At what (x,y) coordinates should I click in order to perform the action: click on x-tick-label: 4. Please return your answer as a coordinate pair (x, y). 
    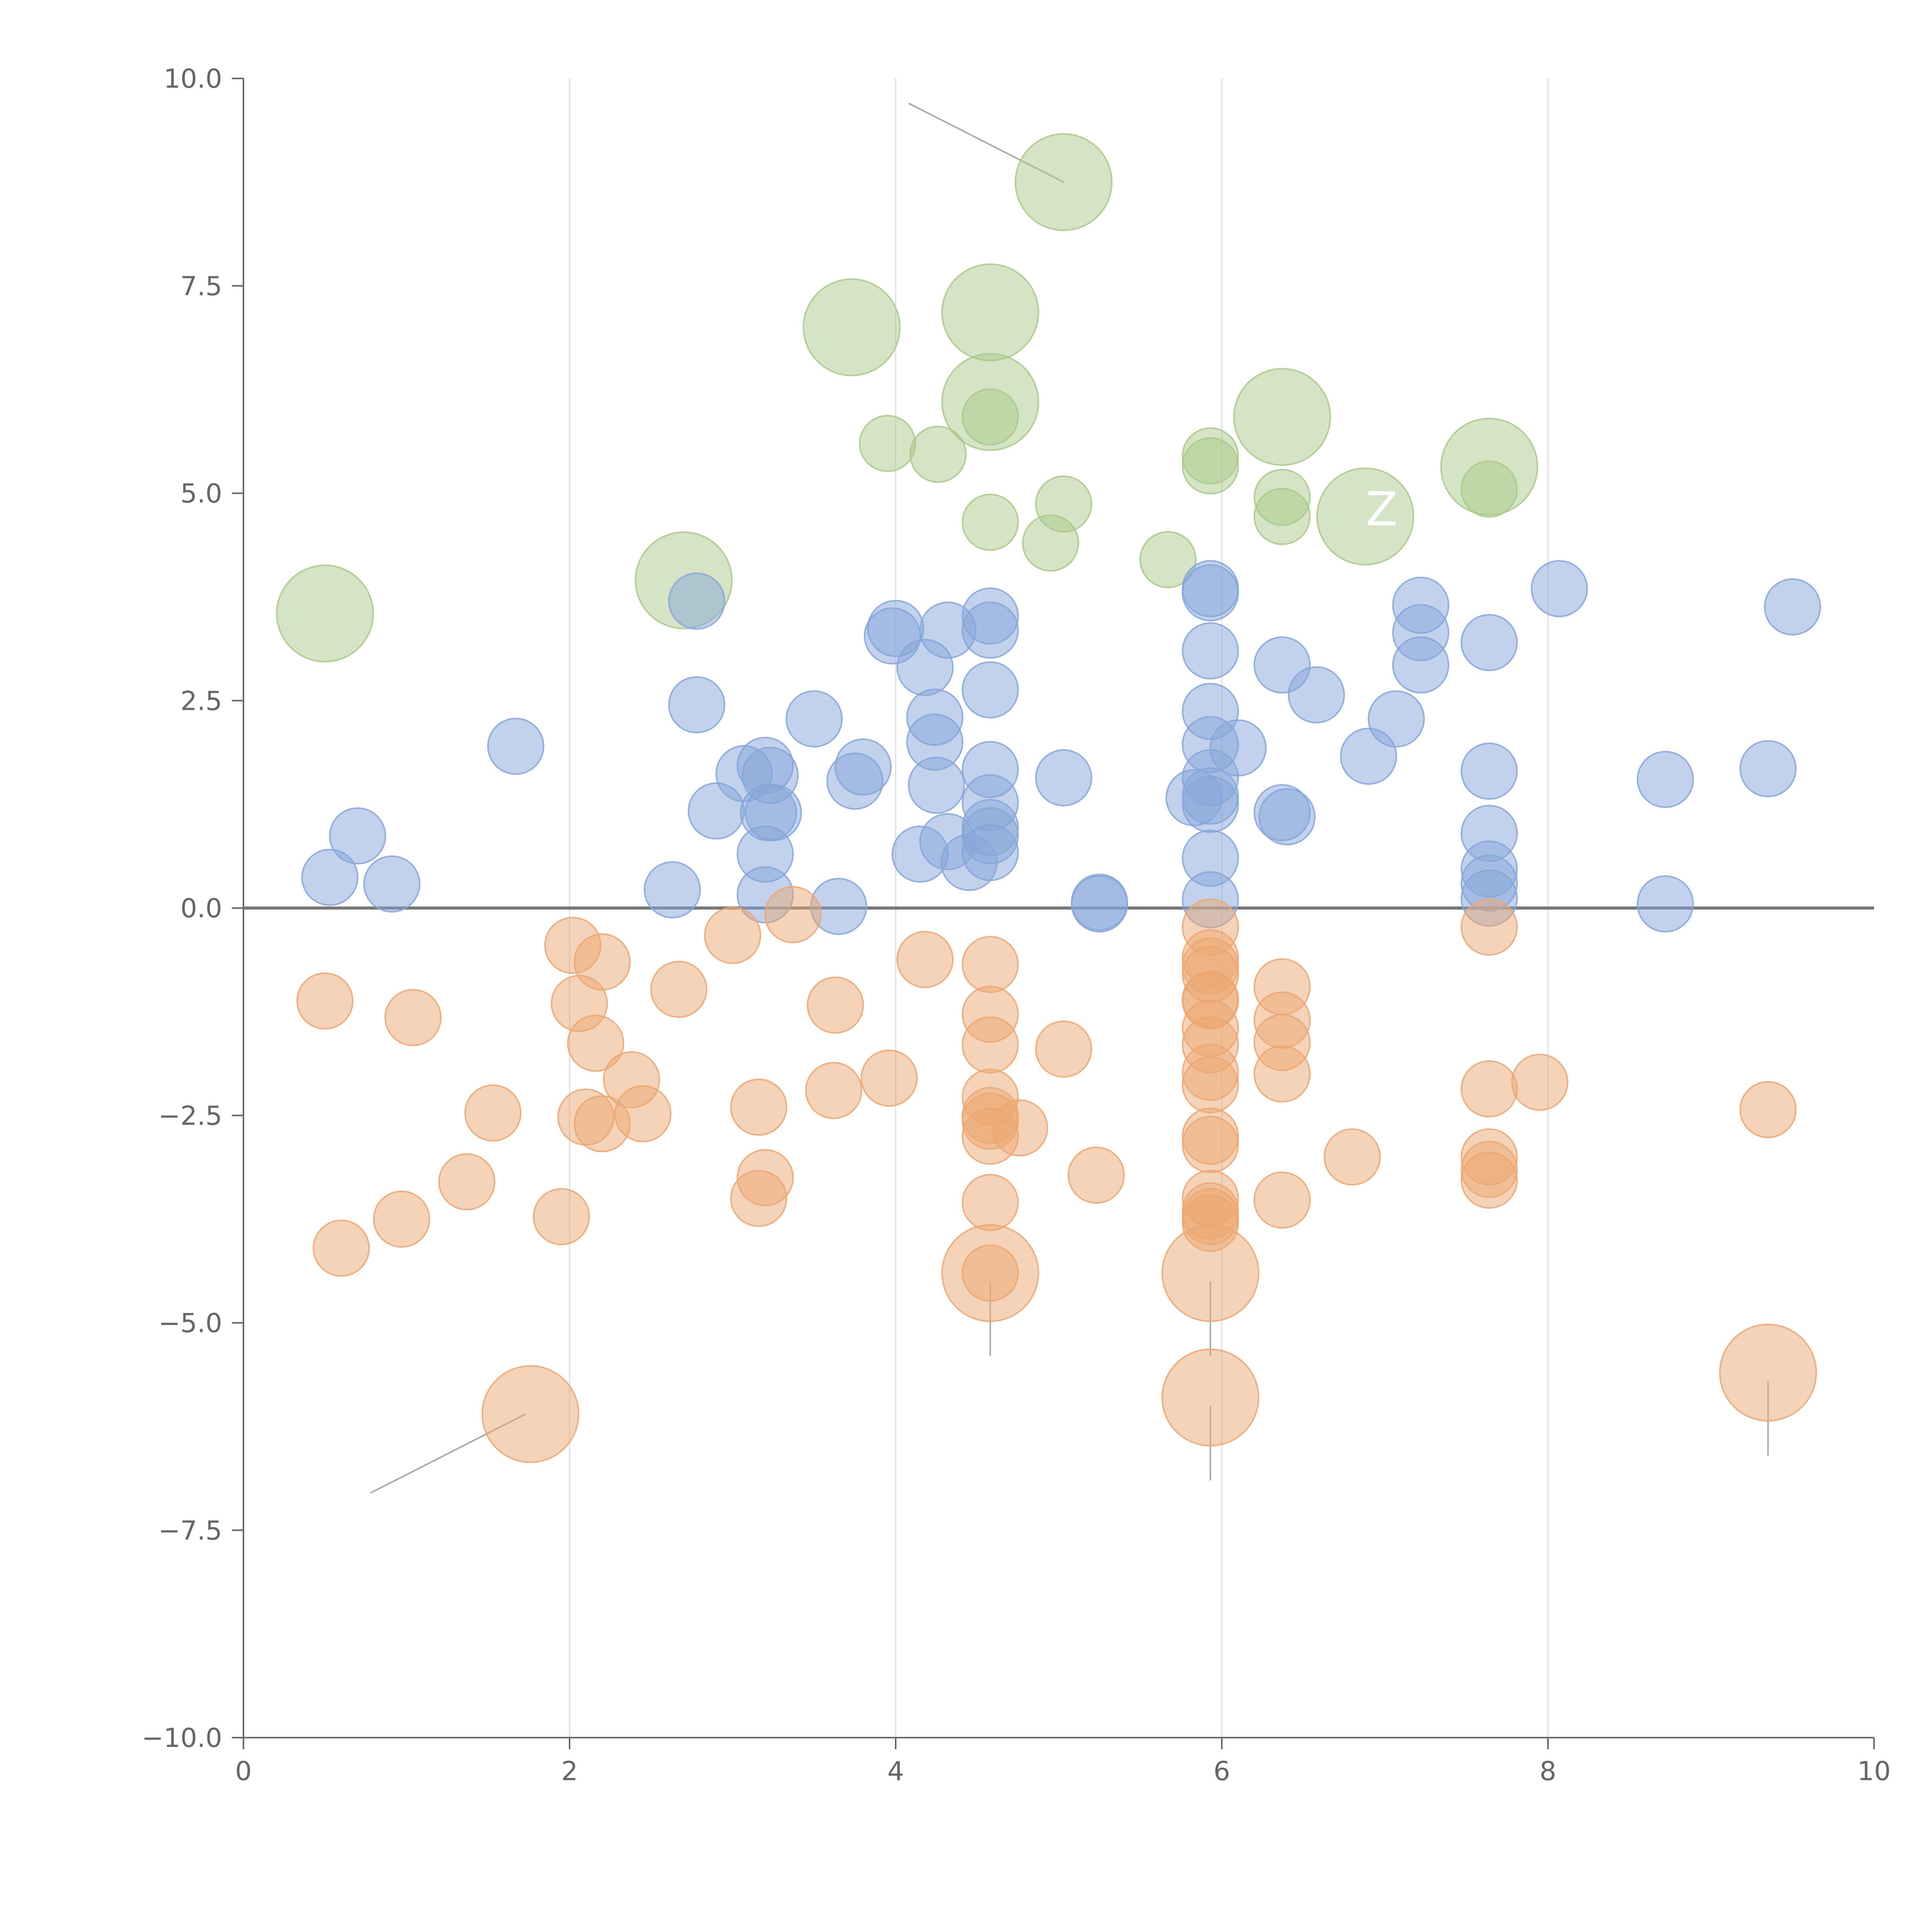
    Looking at the image, I should click on (896, 1771).